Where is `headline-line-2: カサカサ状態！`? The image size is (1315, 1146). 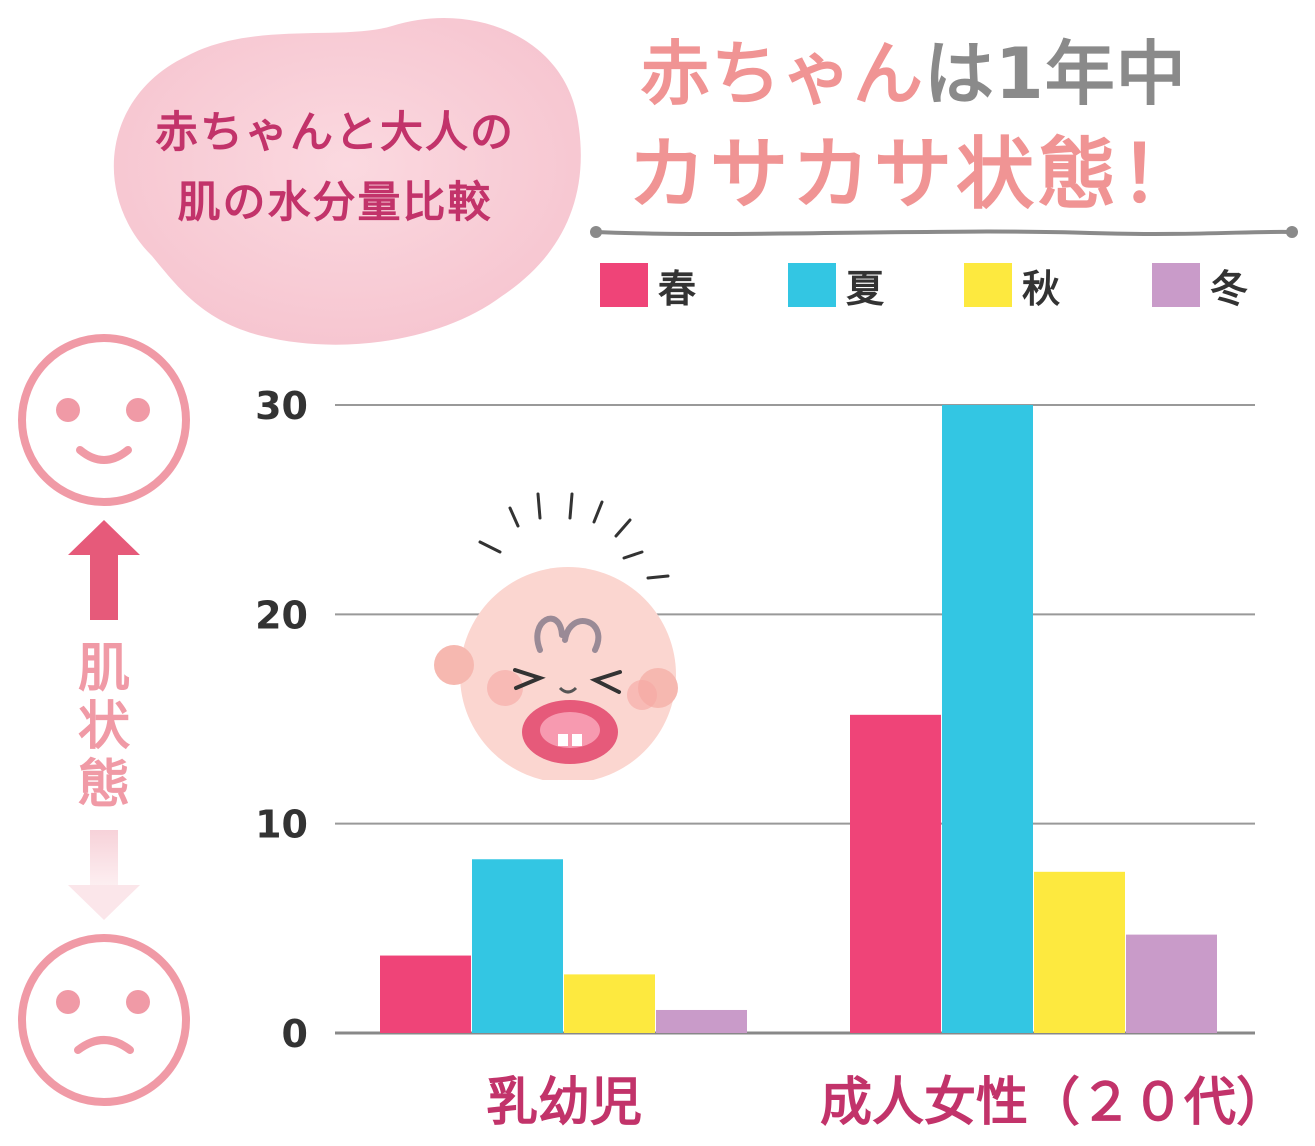
headline-line-2: カサカサ状態！ is located at coordinates (915, 175).